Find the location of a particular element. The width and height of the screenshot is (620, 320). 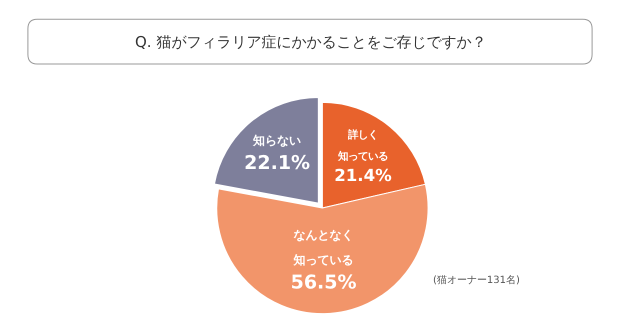

slice-label: なんとなく知っている is located at coordinates (323, 247).